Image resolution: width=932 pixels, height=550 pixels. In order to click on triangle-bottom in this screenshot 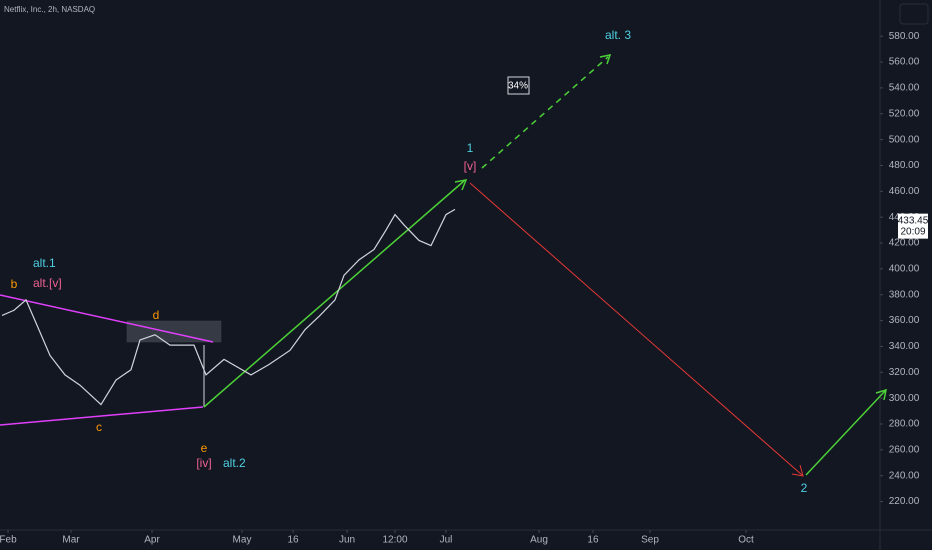, I will do `click(102, 416)`.